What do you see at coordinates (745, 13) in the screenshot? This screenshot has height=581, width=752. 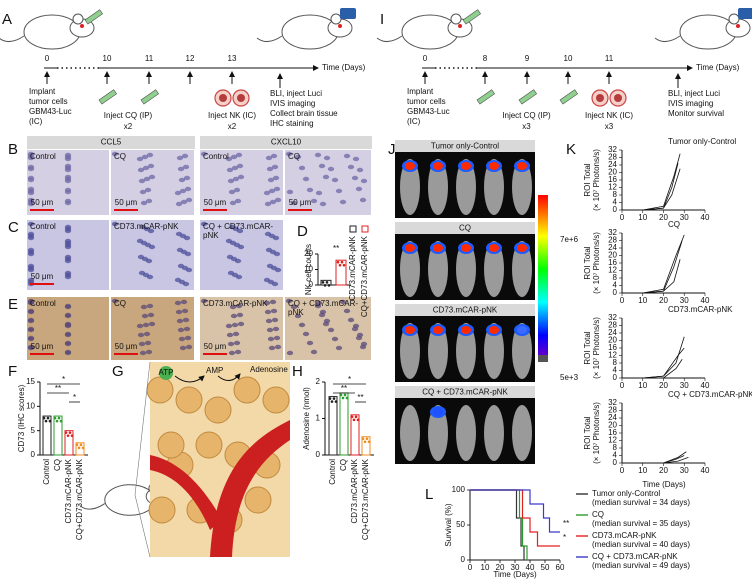 I see `camera` at bounding box center [745, 13].